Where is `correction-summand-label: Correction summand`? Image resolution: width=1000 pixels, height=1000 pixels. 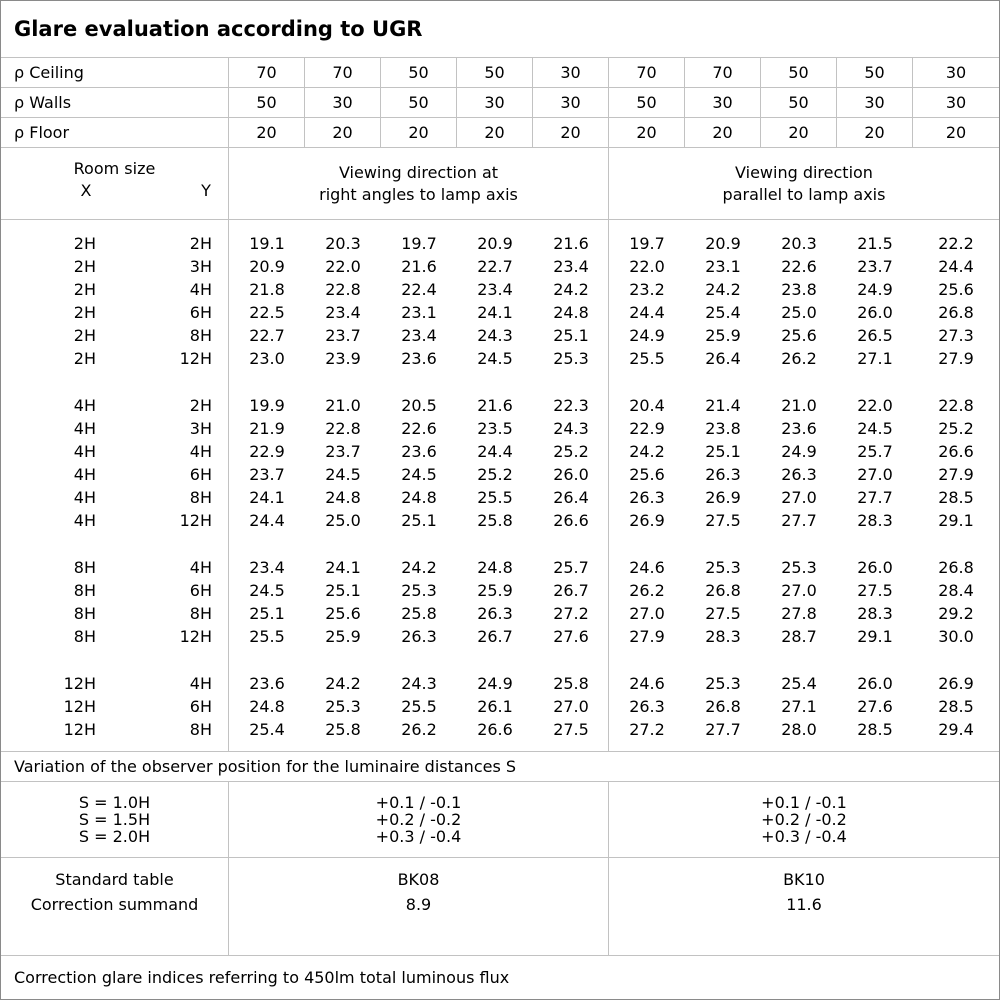
correction-summand-label: Correction summand is located at coordinates (114, 904).